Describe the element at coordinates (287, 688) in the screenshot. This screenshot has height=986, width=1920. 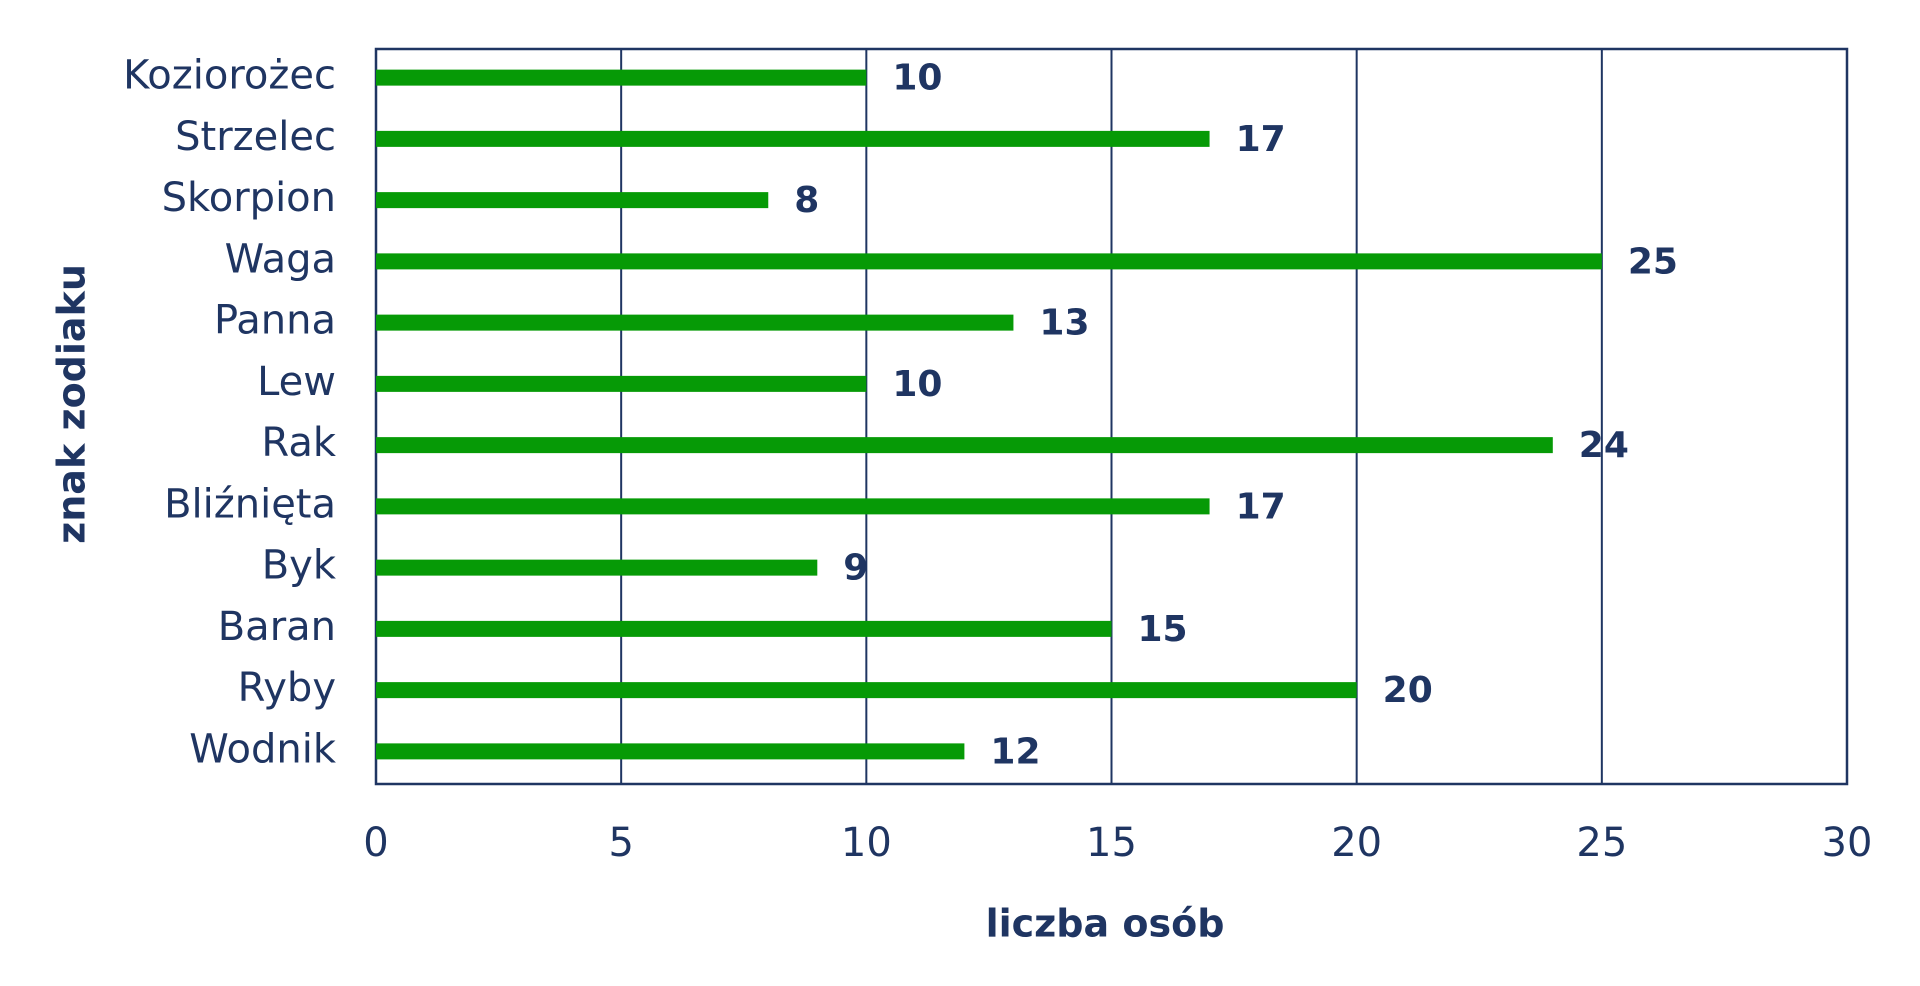
I see `y-tick-label: Ryby` at that location.